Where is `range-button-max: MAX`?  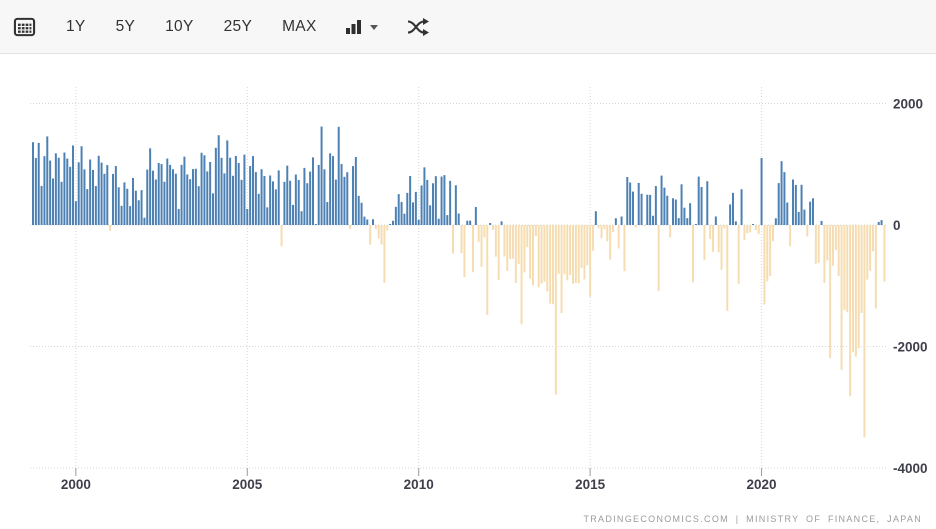
range-button-max: MAX is located at coordinates (299, 27).